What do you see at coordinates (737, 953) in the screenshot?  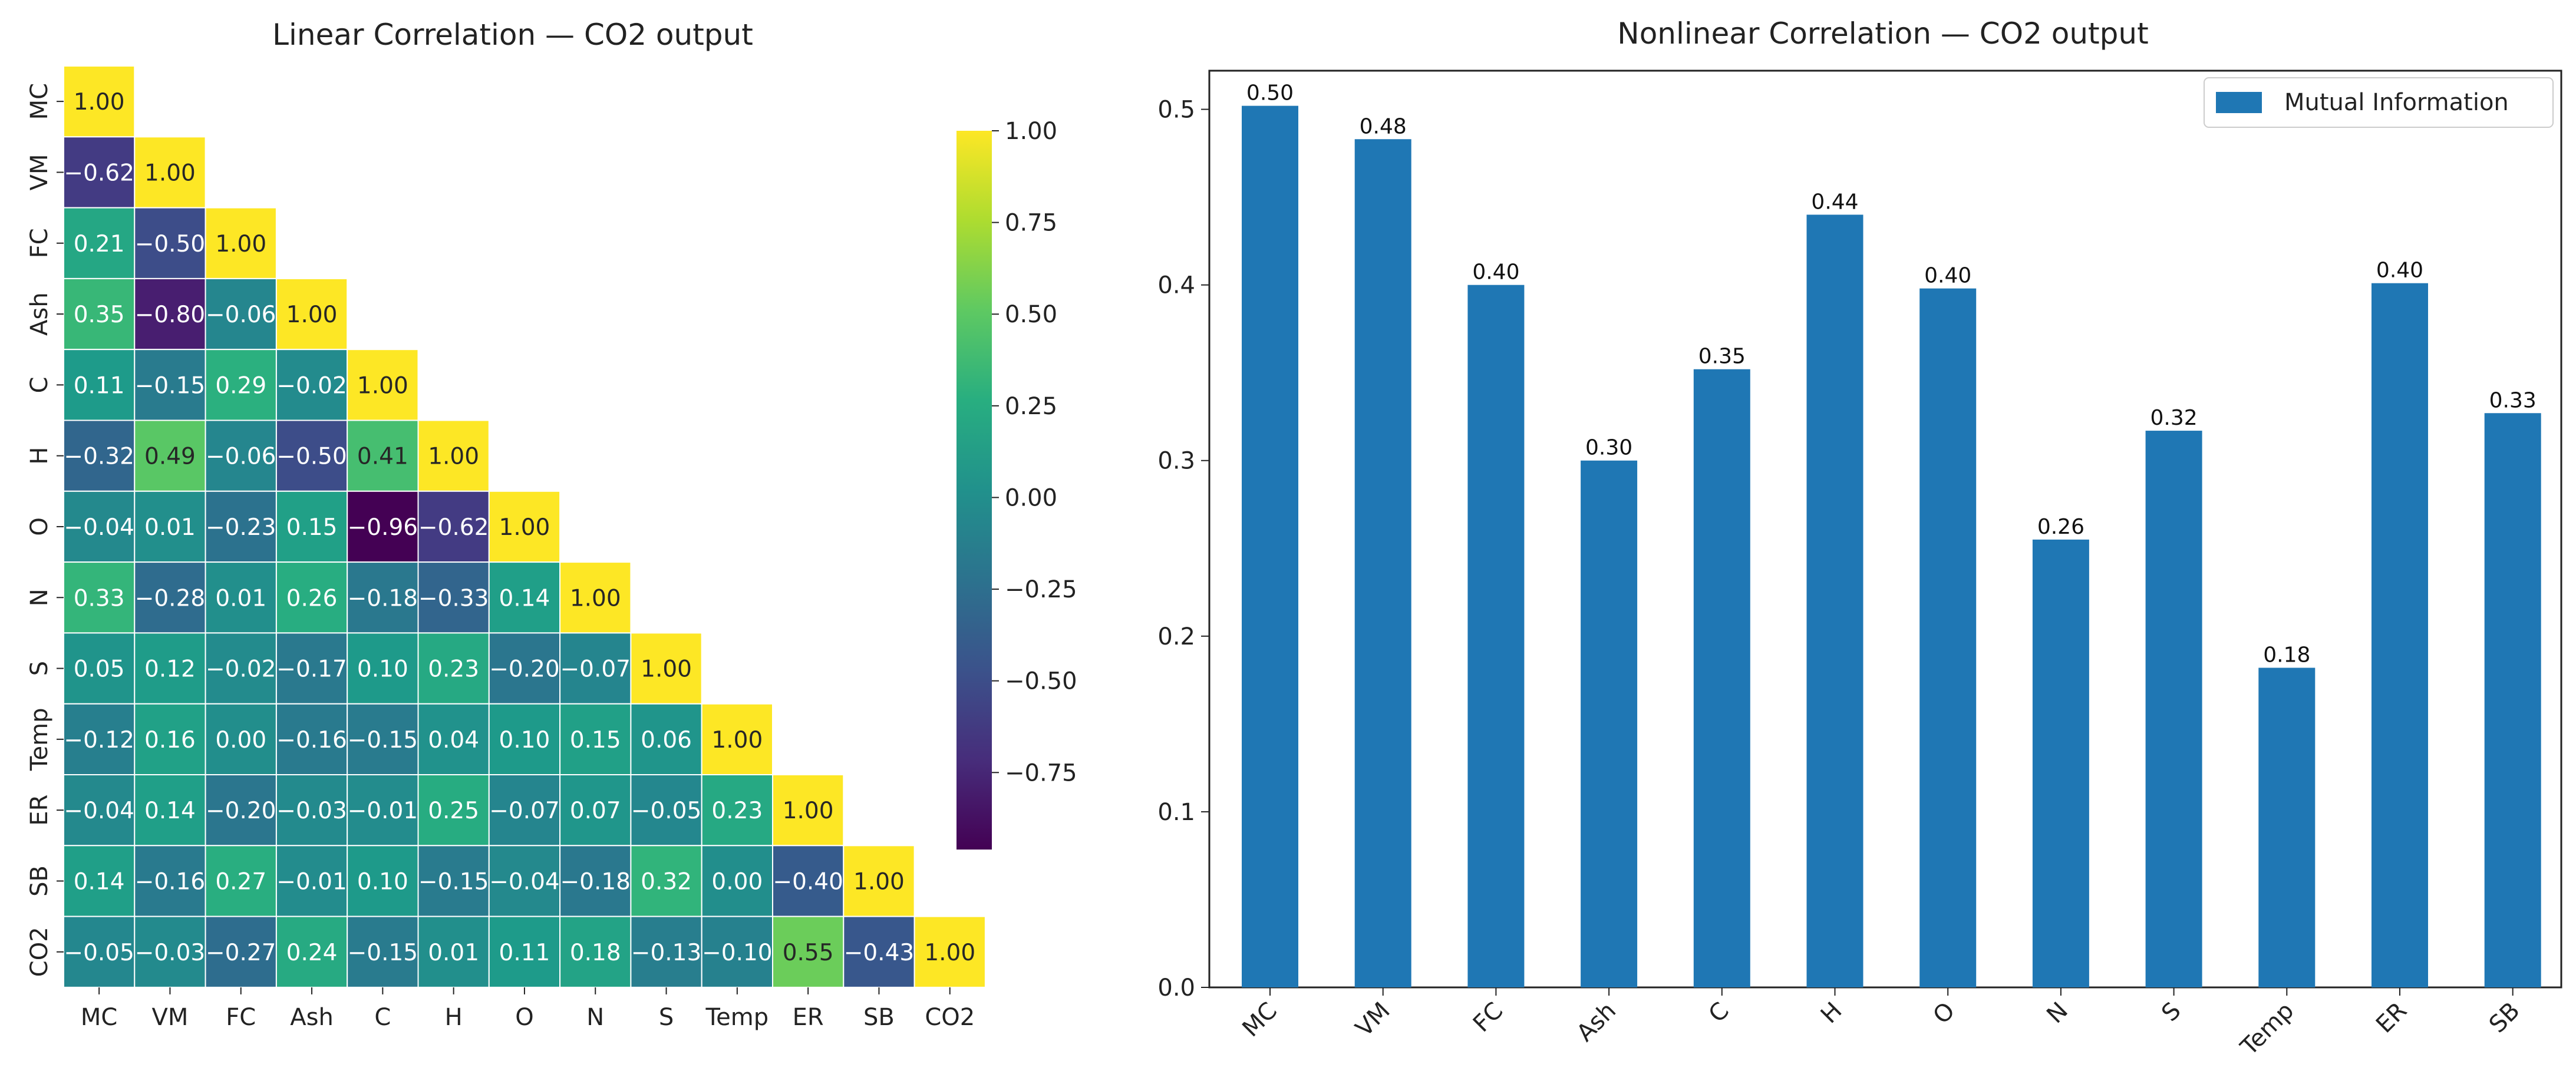 I see `heatmap-cell-value-CO2-Temp: −0.10` at bounding box center [737, 953].